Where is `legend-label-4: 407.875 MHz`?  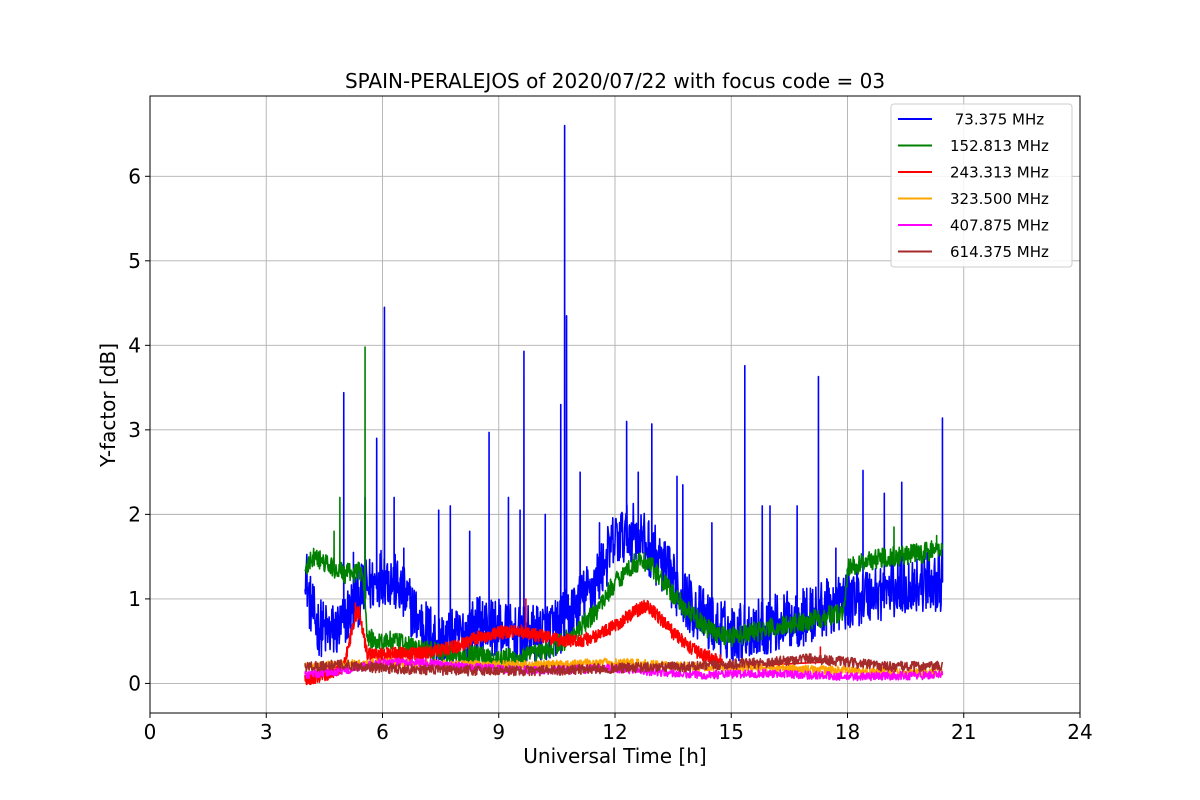
legend-label-4: 407.875 MHz is located at coordinates (999, 226).